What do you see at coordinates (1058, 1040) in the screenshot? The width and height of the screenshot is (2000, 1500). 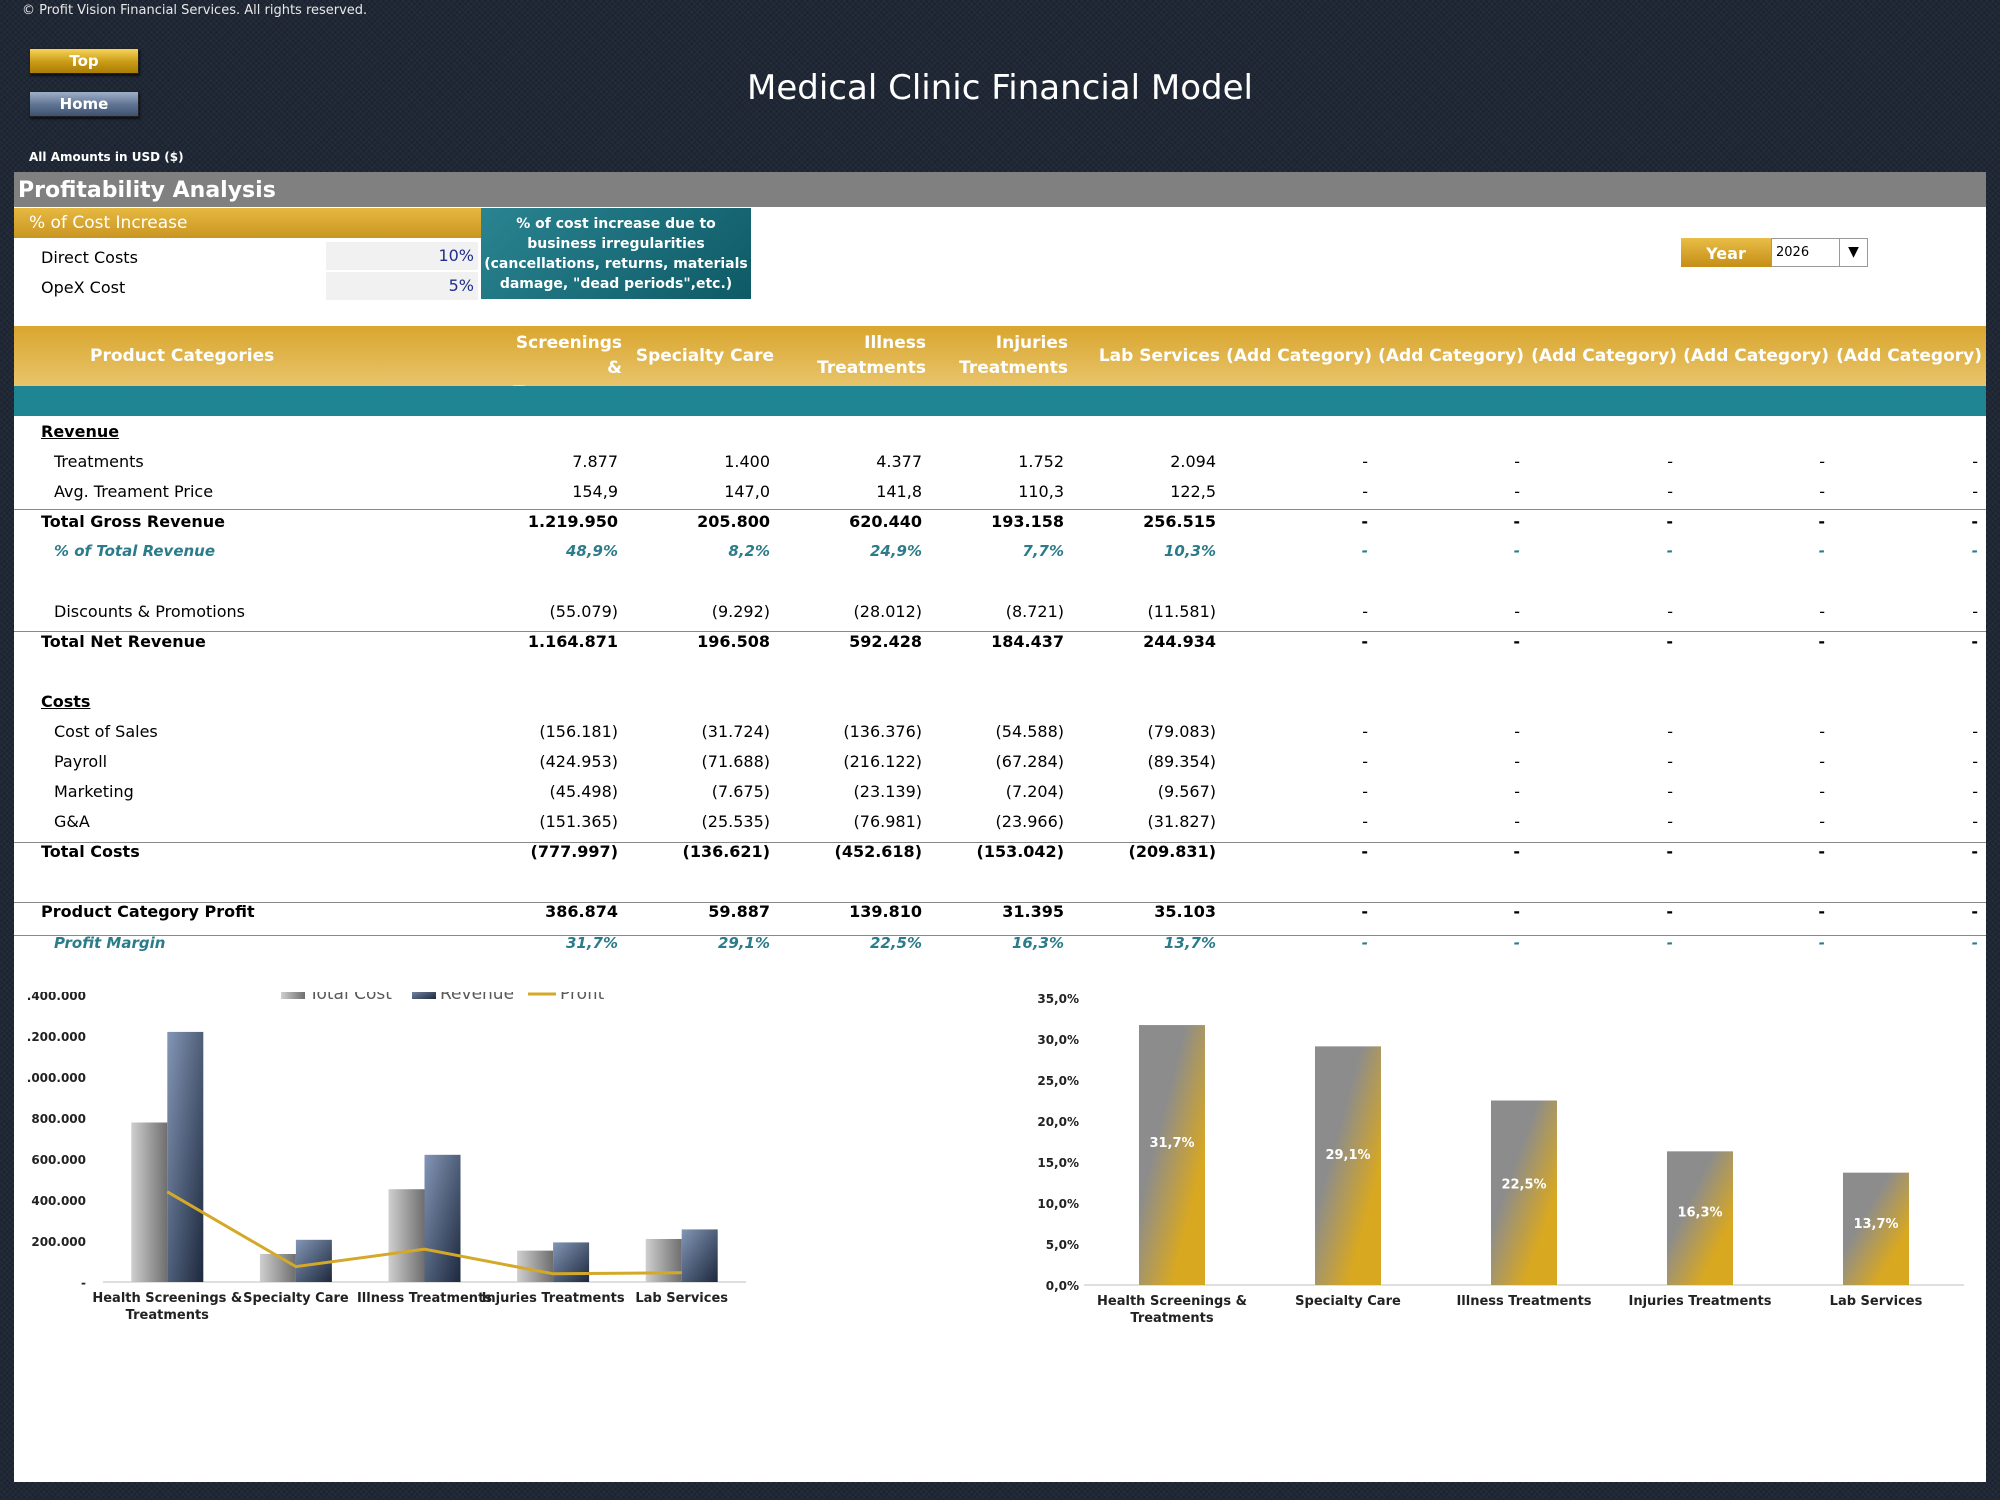 I see `y-tick-label: 30,0%` at bounding box center [1058, 1040].